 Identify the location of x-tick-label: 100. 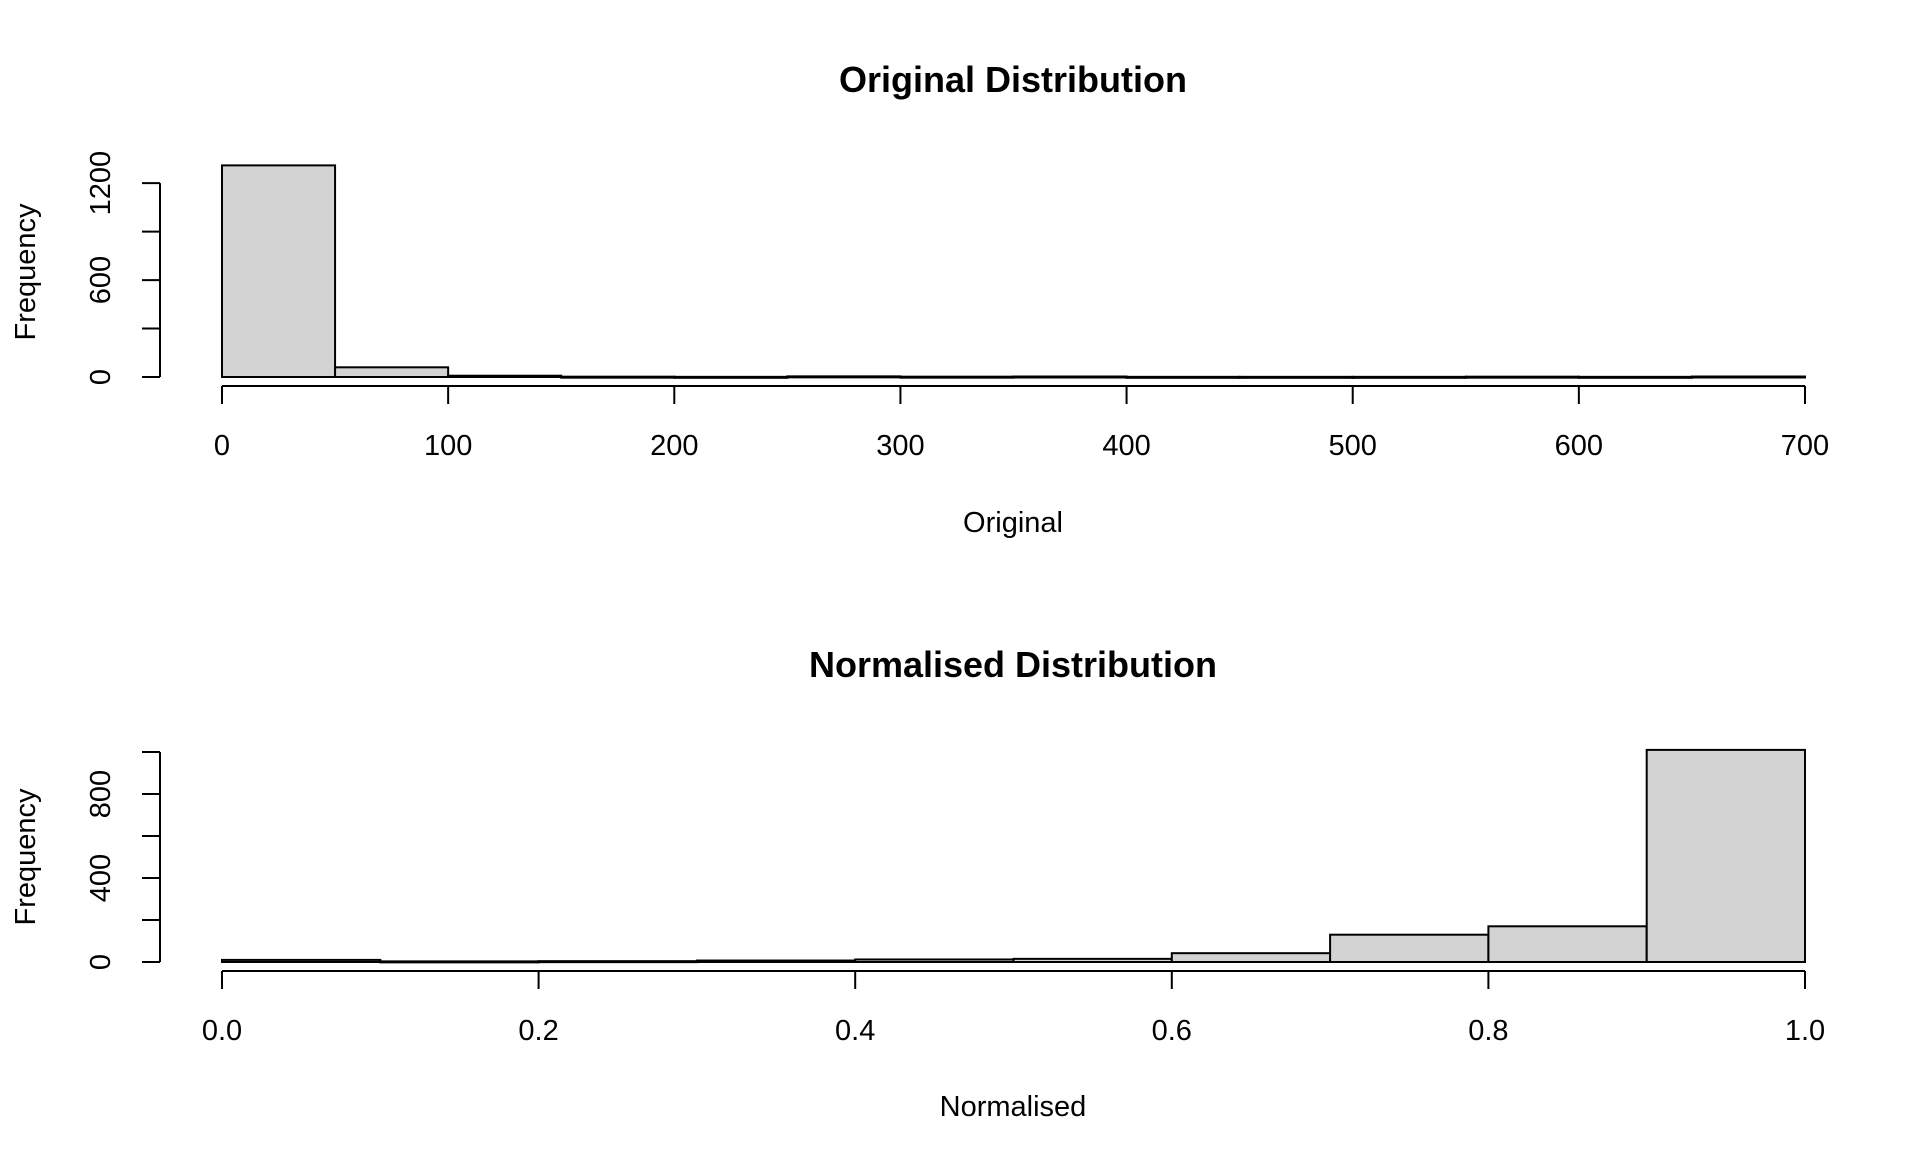
(448, 446).